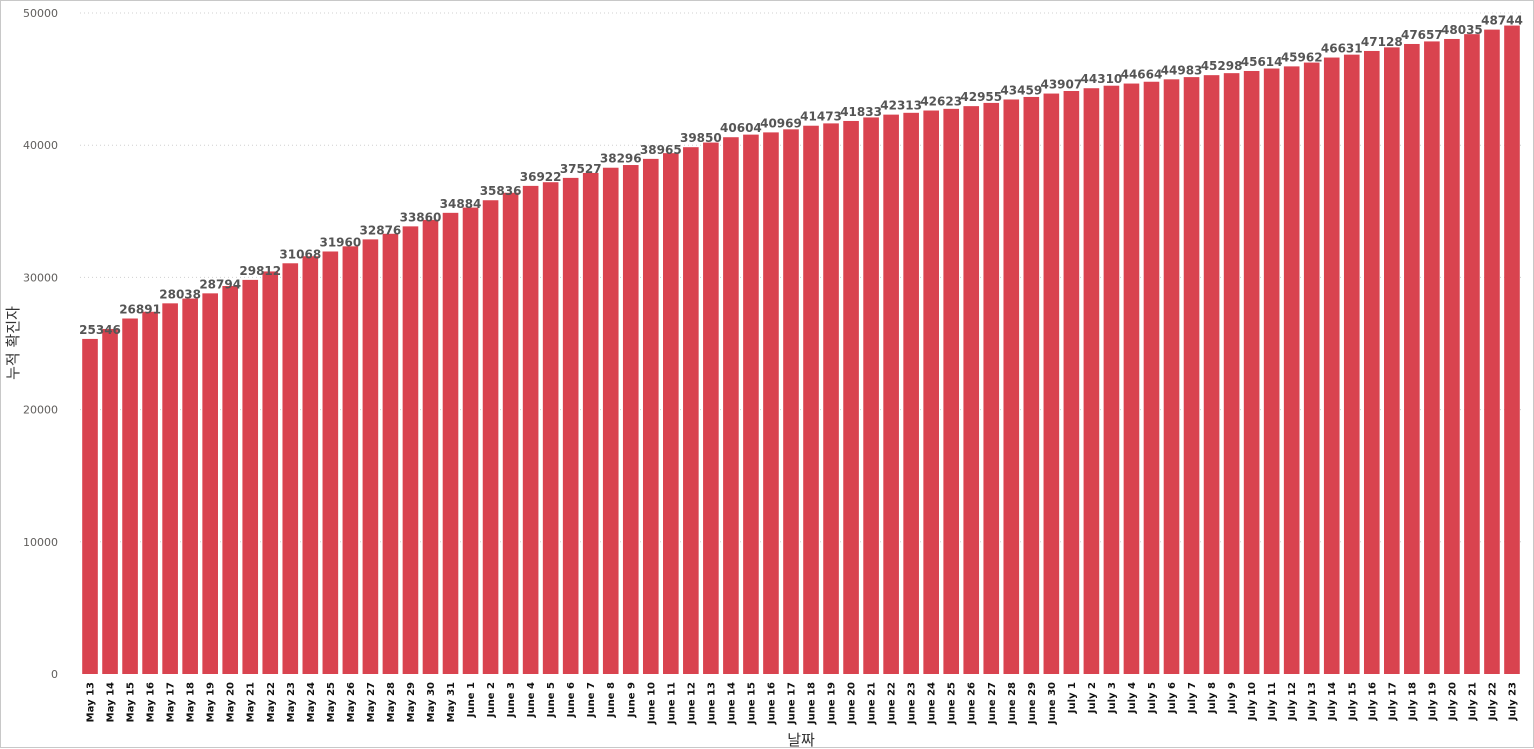  What do you see at coordinates (912, 703) in the screenshot?
I see `x-tick-label: June 23` at bounding box center [912, 703].